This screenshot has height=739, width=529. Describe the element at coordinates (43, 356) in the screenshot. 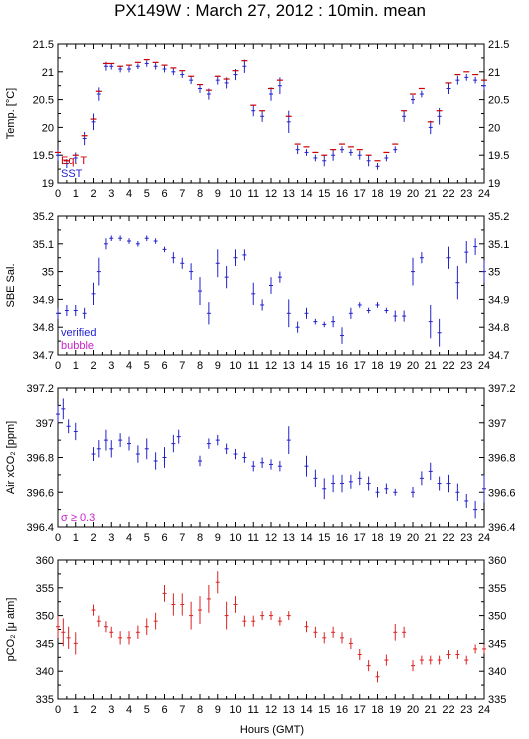

I see `y-tick-label-left: 34.7` at that location.